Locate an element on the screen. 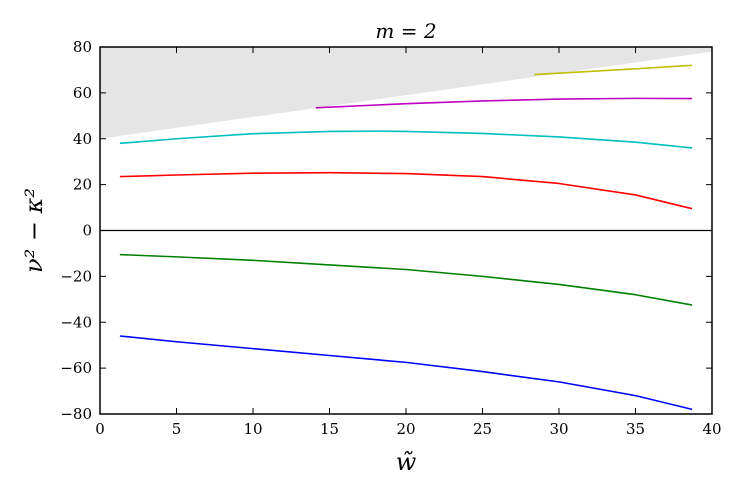 The image size is (747, 498). y-tick-label: −20 is located at coordinates (76, 276).